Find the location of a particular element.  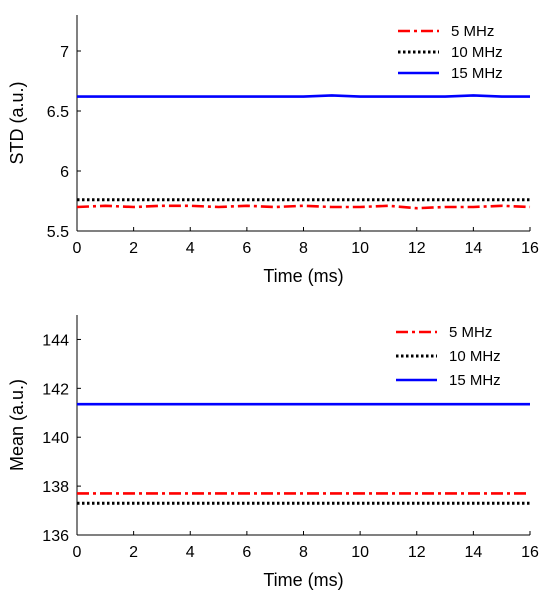

y-tick-label: 138 is located at coordinates (55, 487).